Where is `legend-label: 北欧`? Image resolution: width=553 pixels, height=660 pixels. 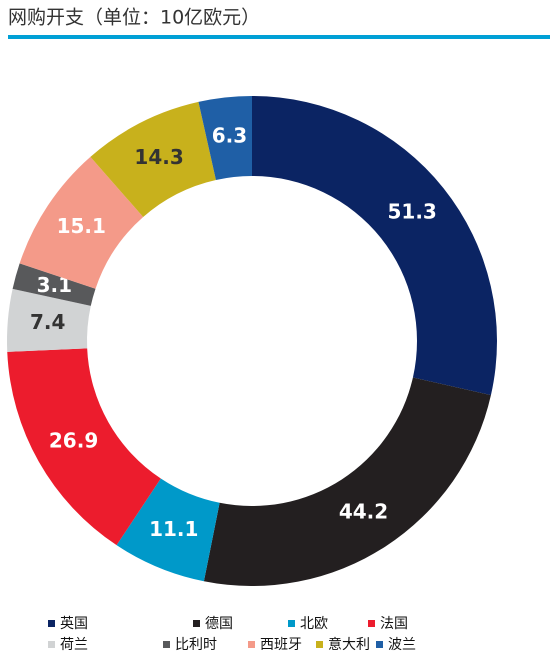 legend-label: 北欧 is located at coordinates (314, 624).